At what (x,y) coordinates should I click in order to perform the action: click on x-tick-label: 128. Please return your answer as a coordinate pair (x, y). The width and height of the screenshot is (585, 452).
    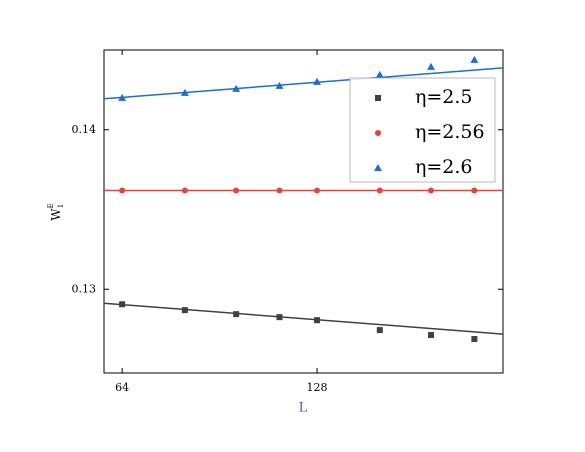
    Looking at the image, I should click on (317, 387).